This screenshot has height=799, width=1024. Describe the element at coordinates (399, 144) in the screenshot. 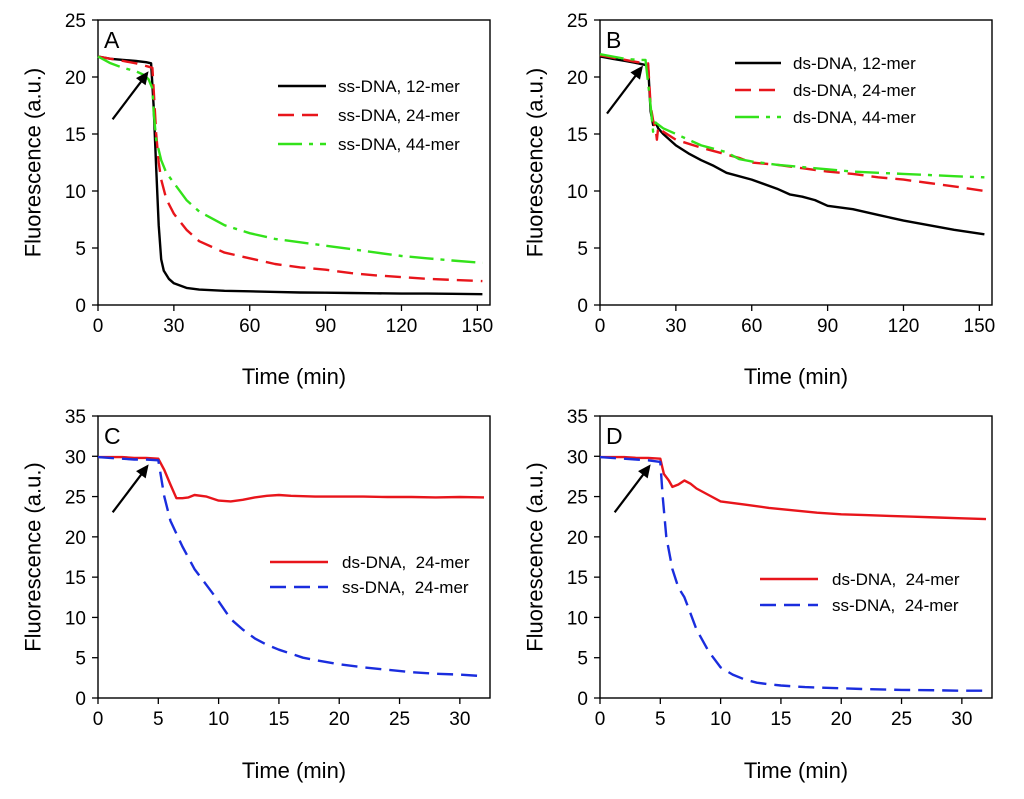

I see `legend-label-3: ss-DNA, 44-mer` at that location.